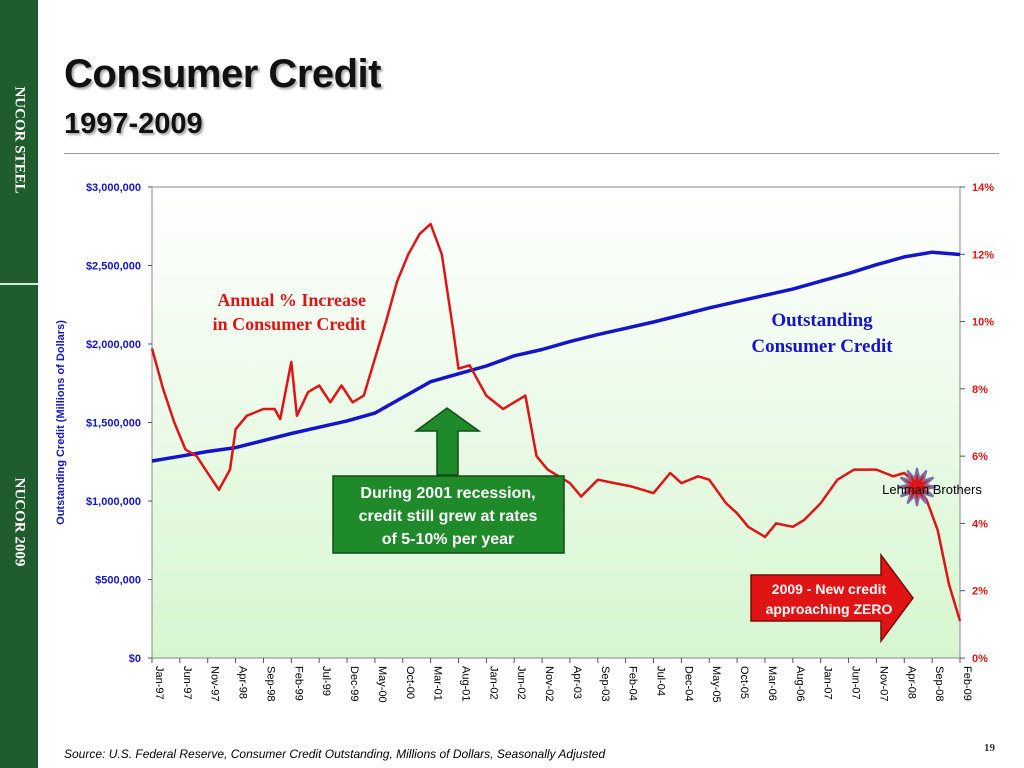 This screenshot has width=1024, height=768. I want to click on y2-tick-label: 14%, so click(983, 188).